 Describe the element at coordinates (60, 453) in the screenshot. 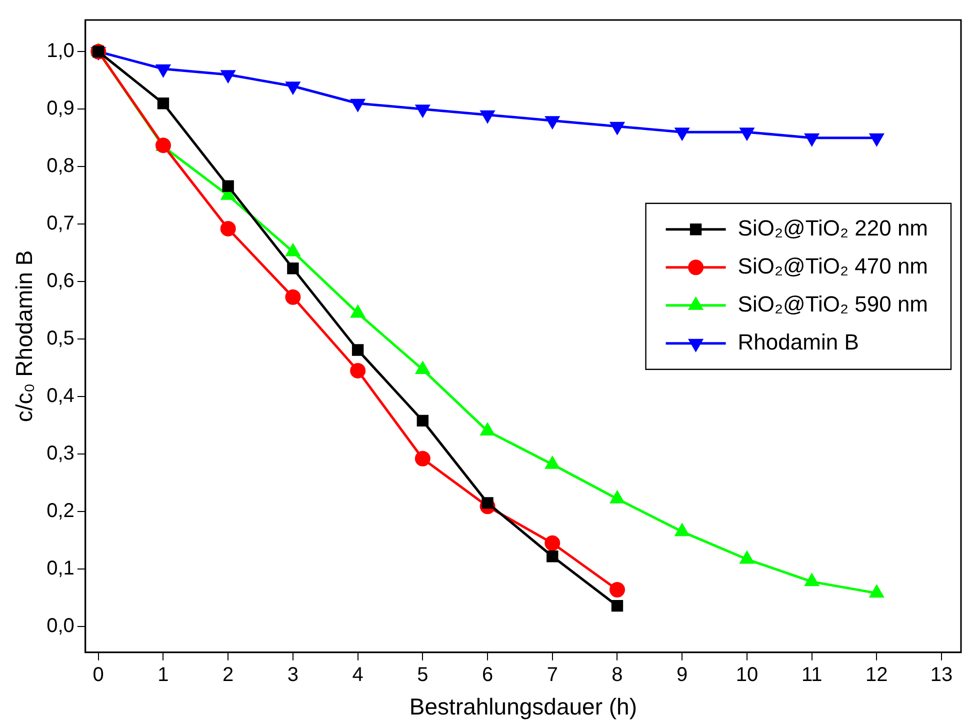

I see `y-tick-label: 0,3` at that location.